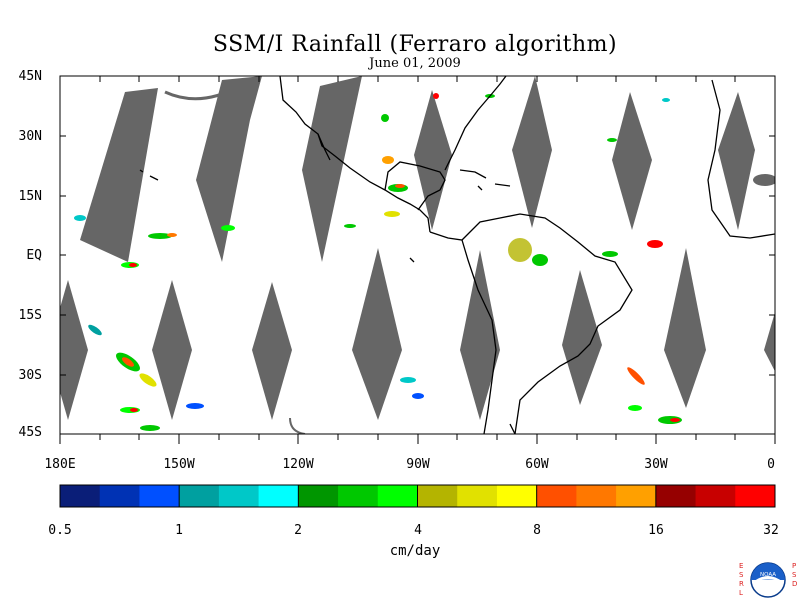 This screenshot has width=800, height=600. Describe the element at coordinates (531, 323) in the screenshot. I see `south-america-coast` at that location.